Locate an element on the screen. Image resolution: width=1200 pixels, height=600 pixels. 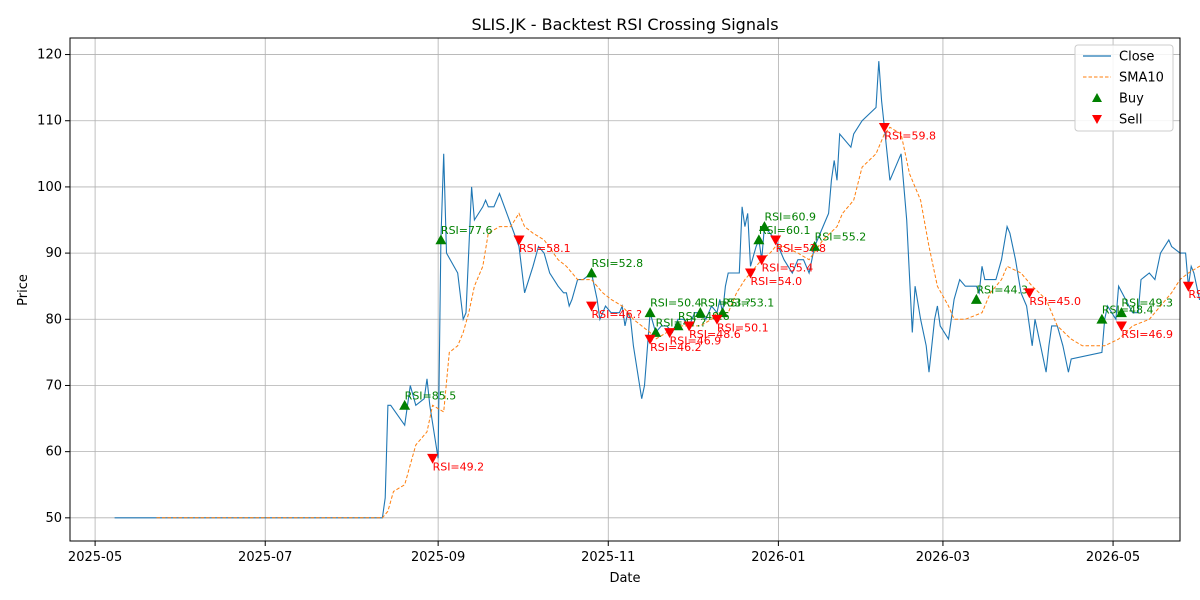
buy-annotation: RSI=50.4 is located at coordinates (676, 303).